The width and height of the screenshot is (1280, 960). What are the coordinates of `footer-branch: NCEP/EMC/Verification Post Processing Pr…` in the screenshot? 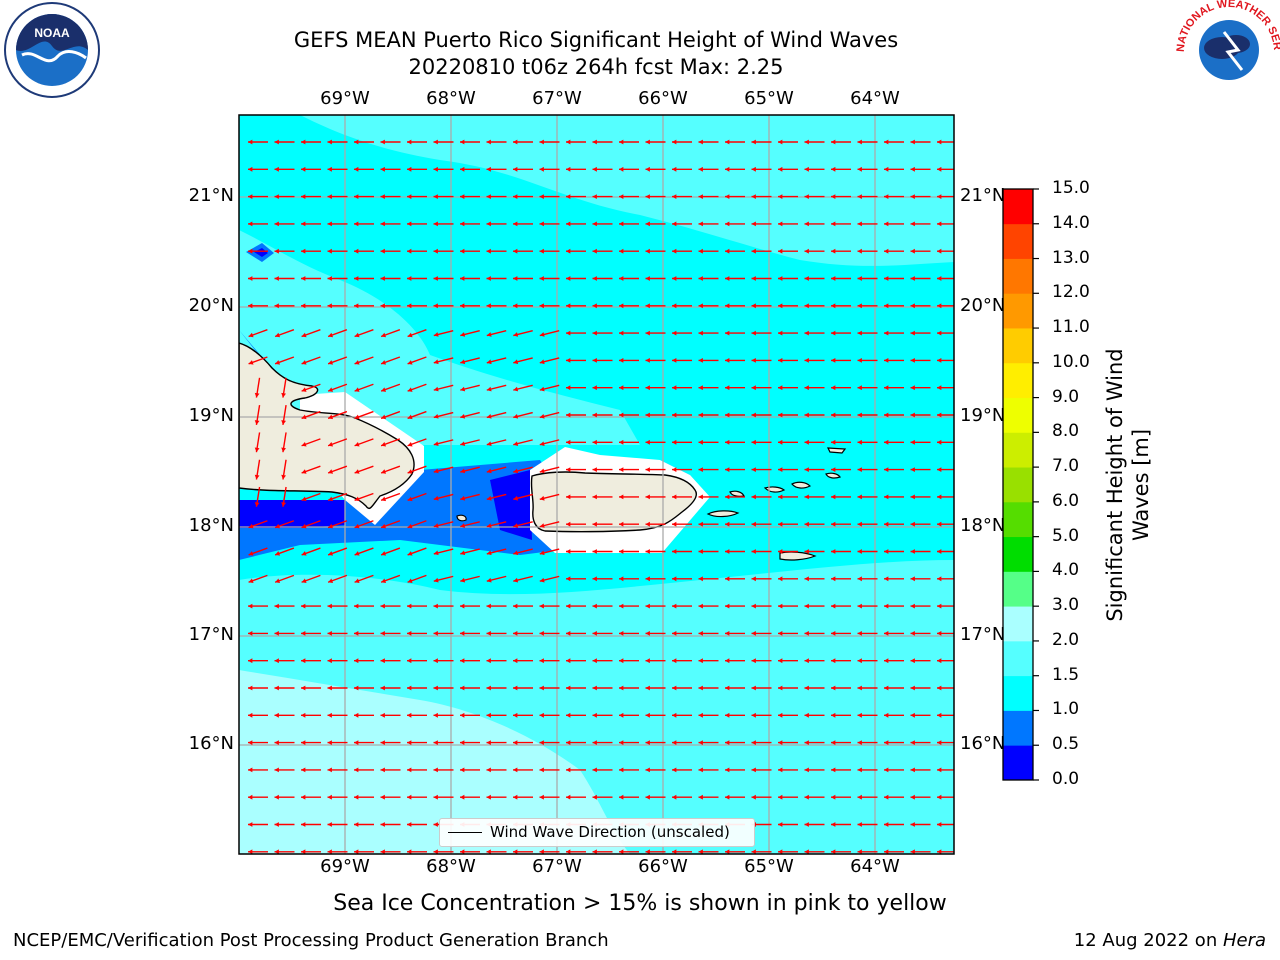 It's located at (311, 940).